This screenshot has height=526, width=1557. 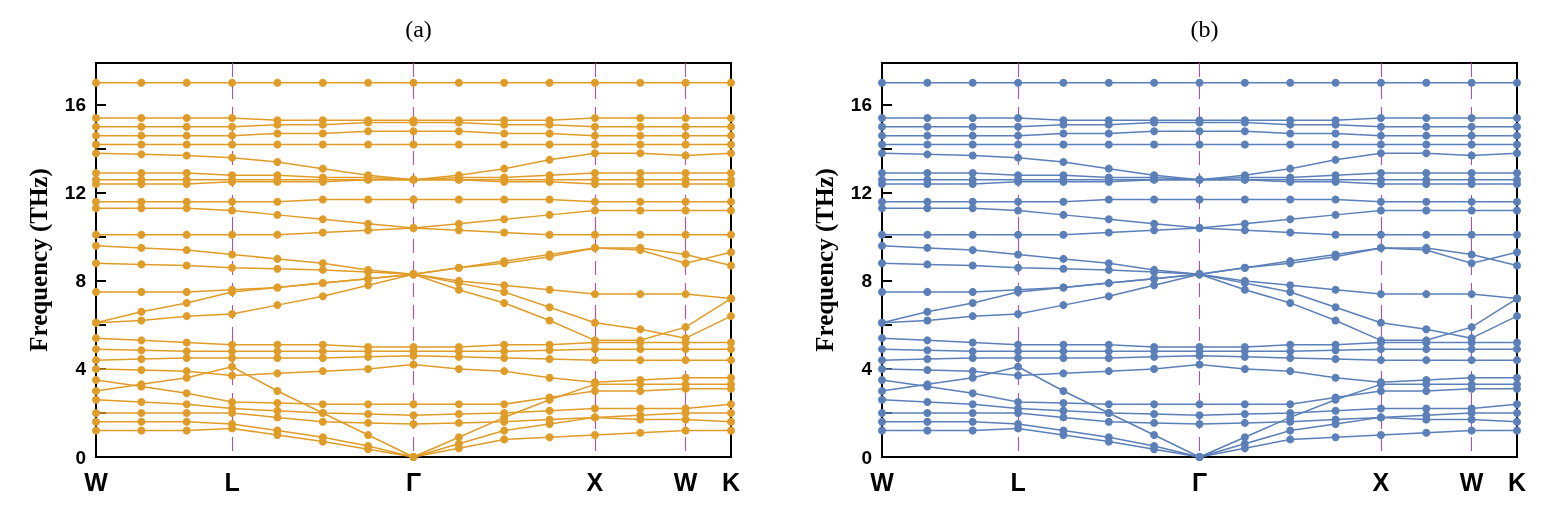 What do you see at coordinates (418, 29) in the screenshot?
I see `chart-title: (a)` at bounding box center [418, 29].